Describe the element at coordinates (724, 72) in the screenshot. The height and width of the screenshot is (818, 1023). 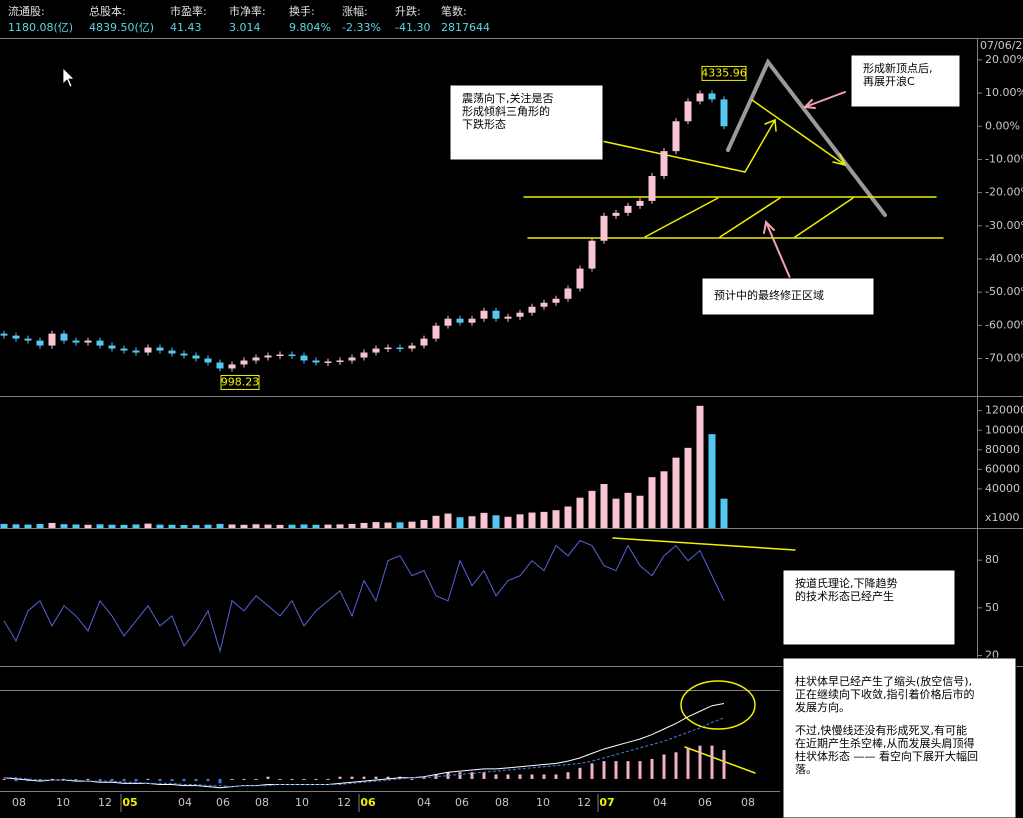
I see `high-label: 4335.96` at that location.